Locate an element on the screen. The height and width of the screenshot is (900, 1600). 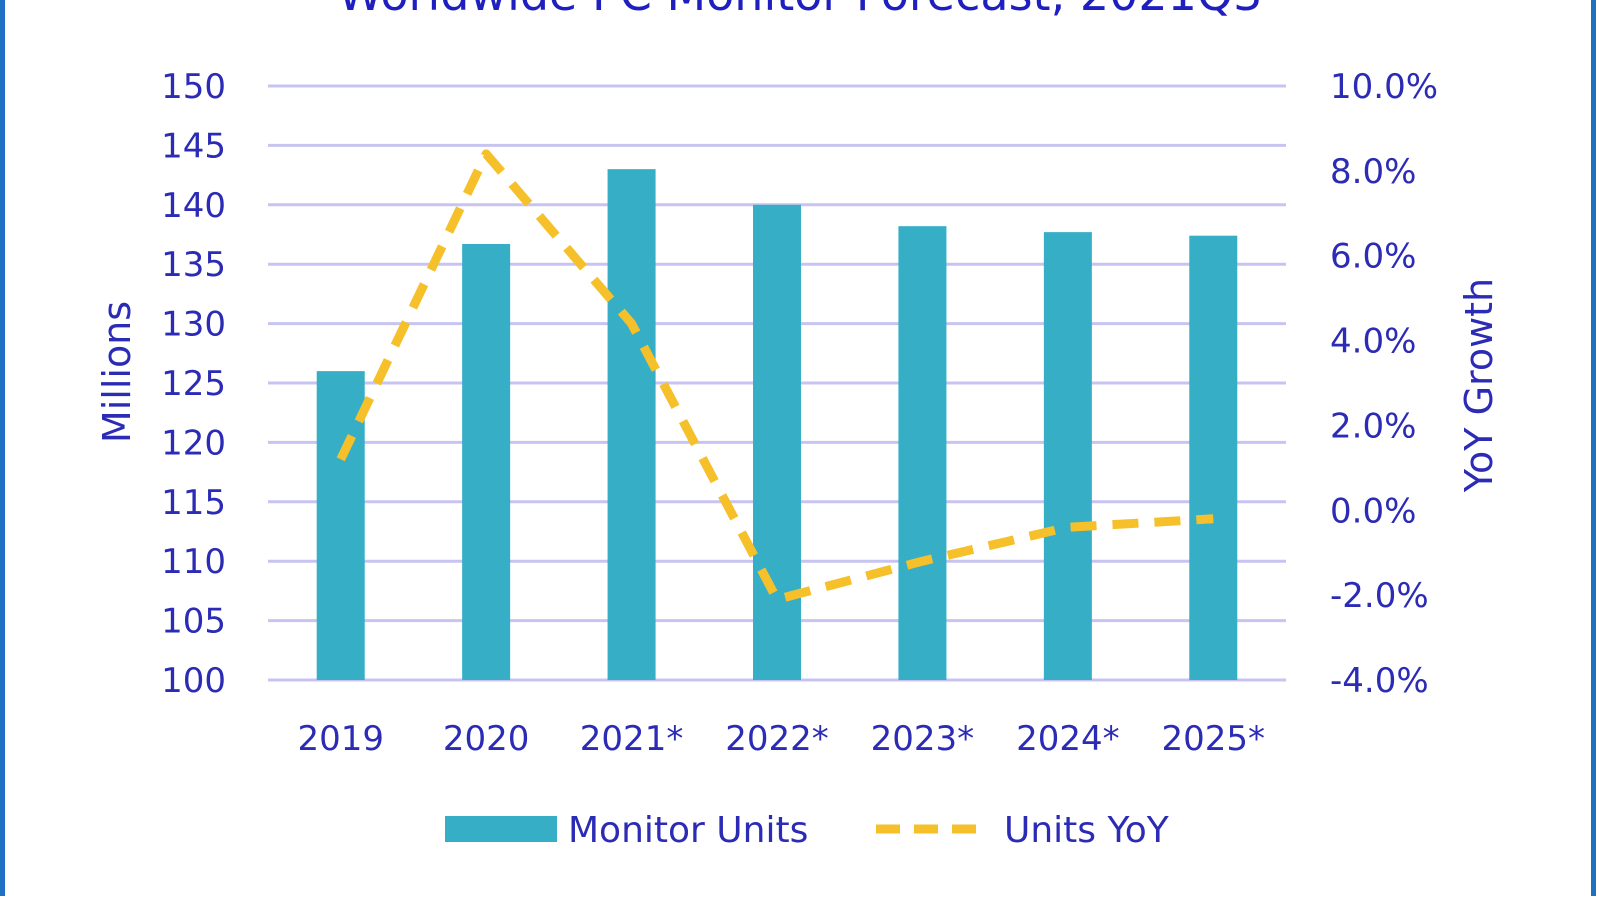
right-tick-label: 0.0% is located at coordinates (1373, 511).